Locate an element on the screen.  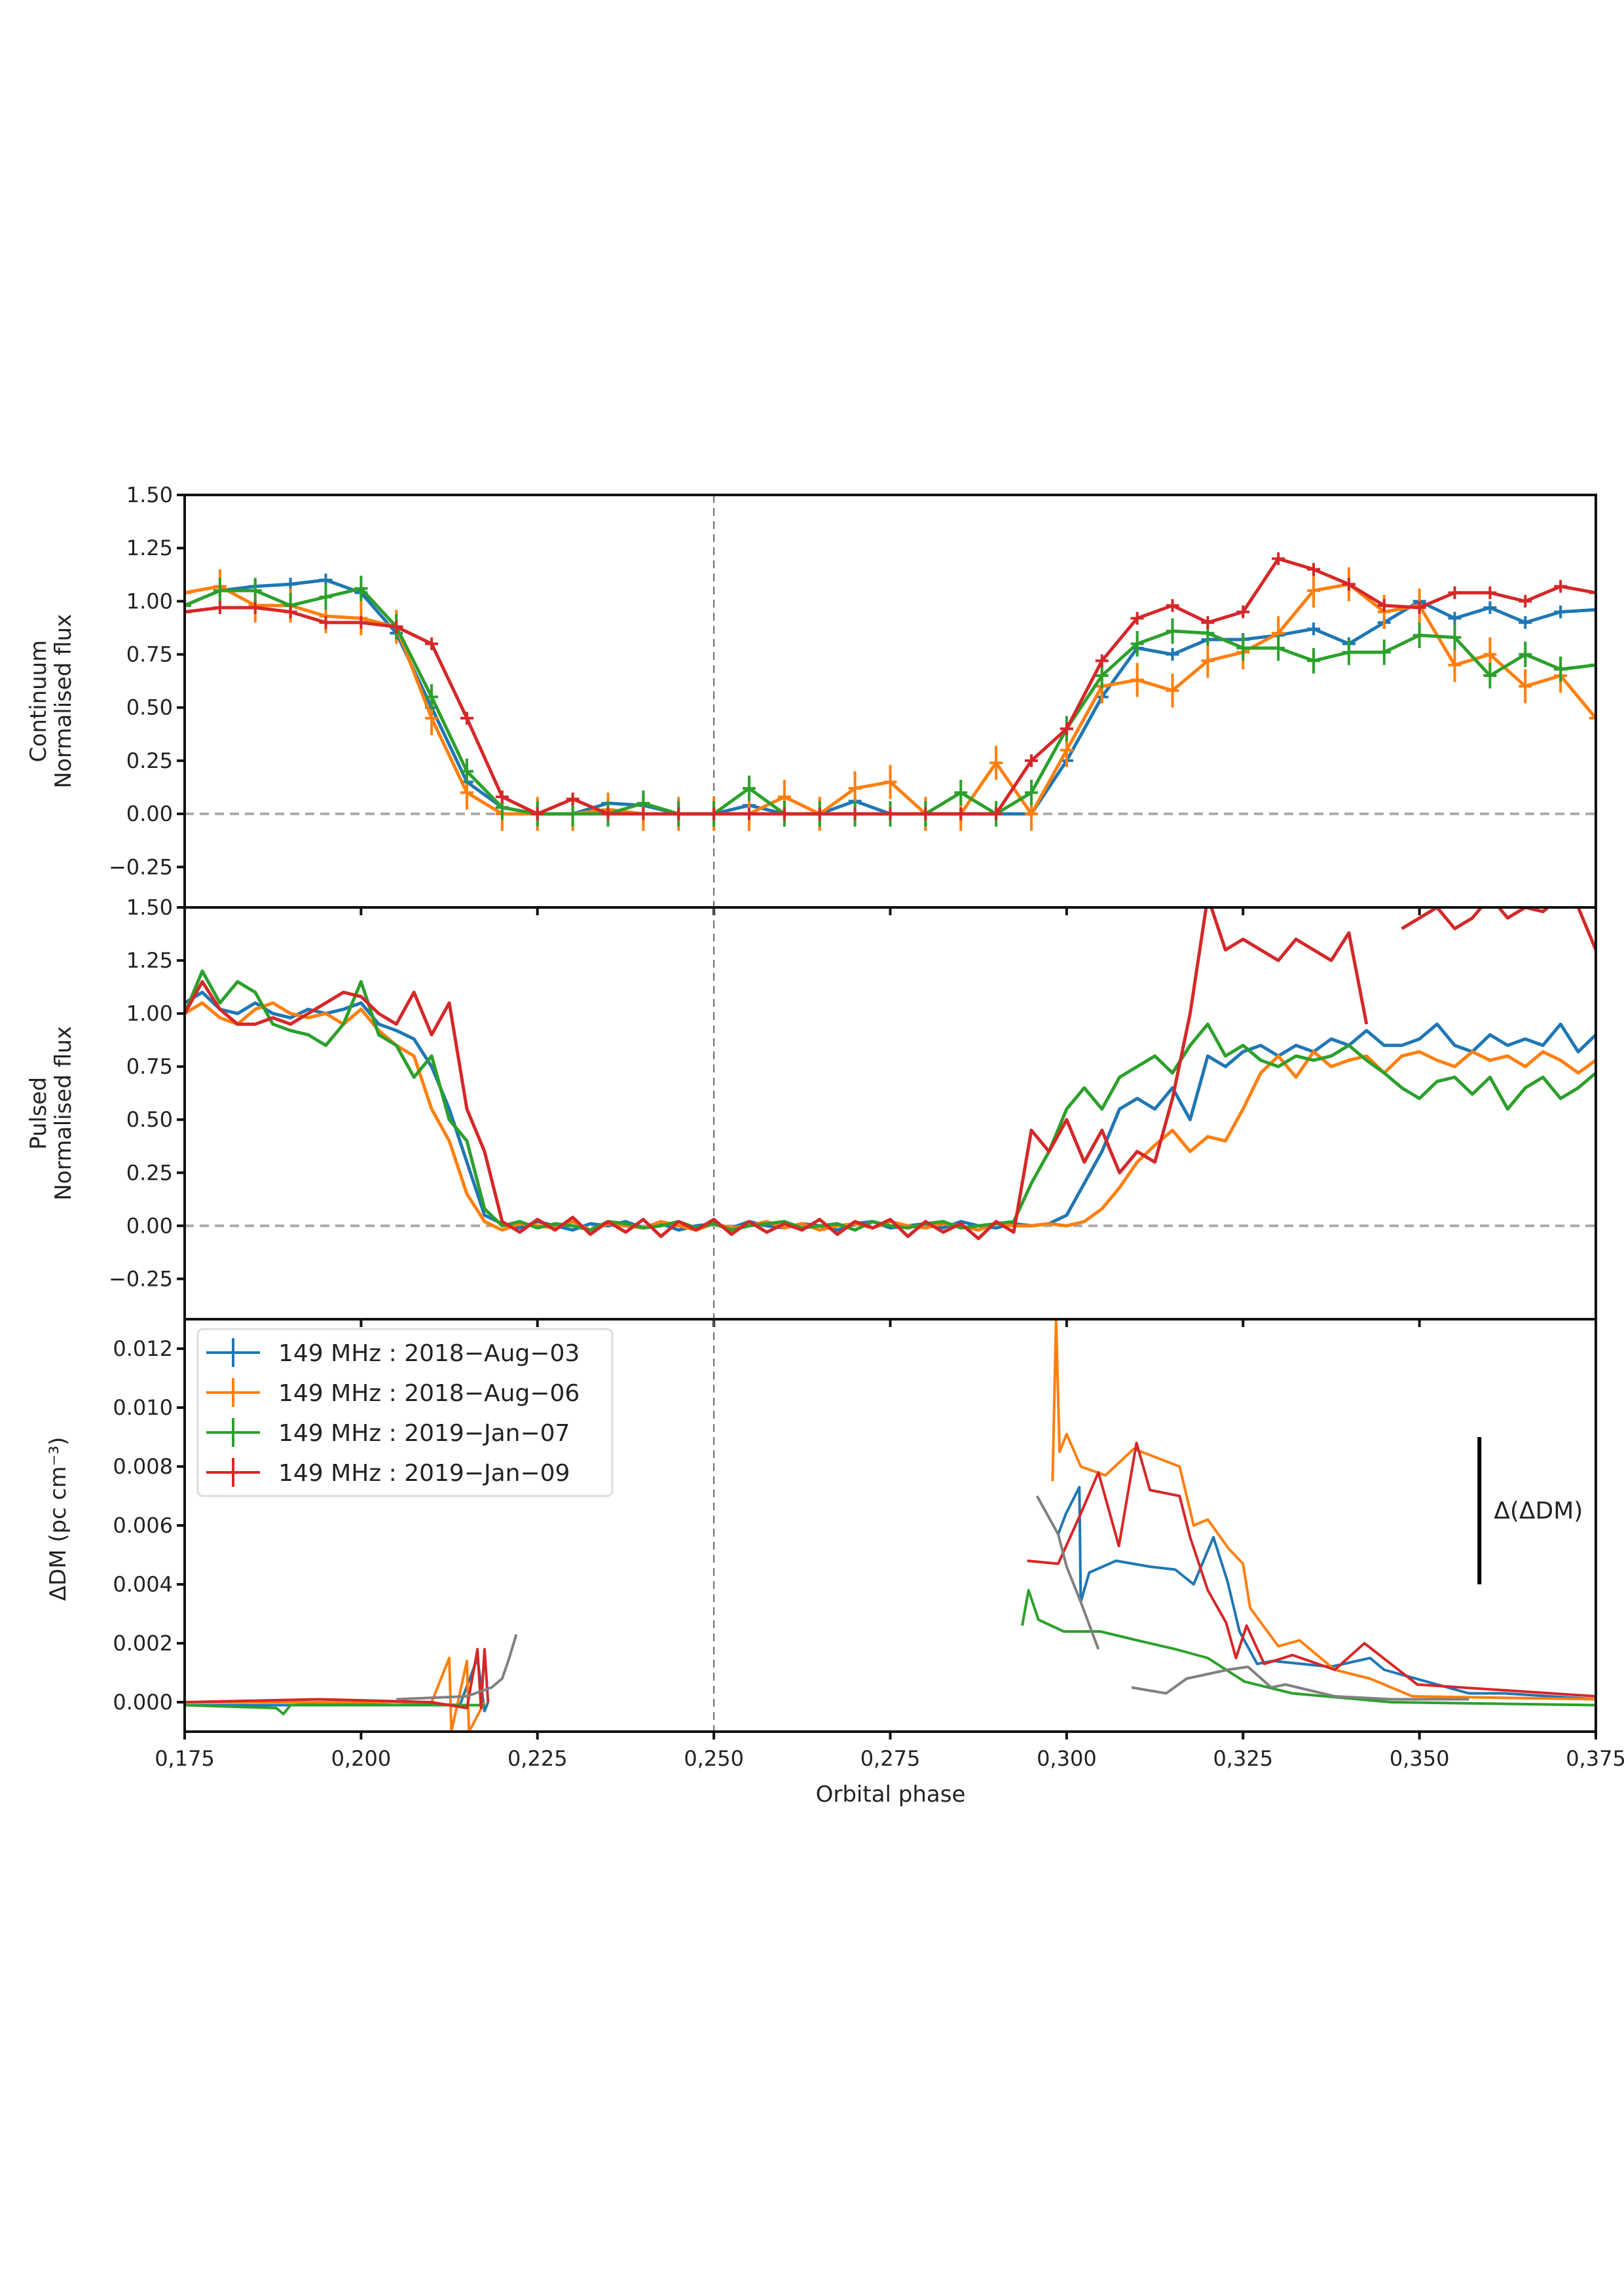
x-tick-label: 0,200 is located at coordinates (361, 1758).